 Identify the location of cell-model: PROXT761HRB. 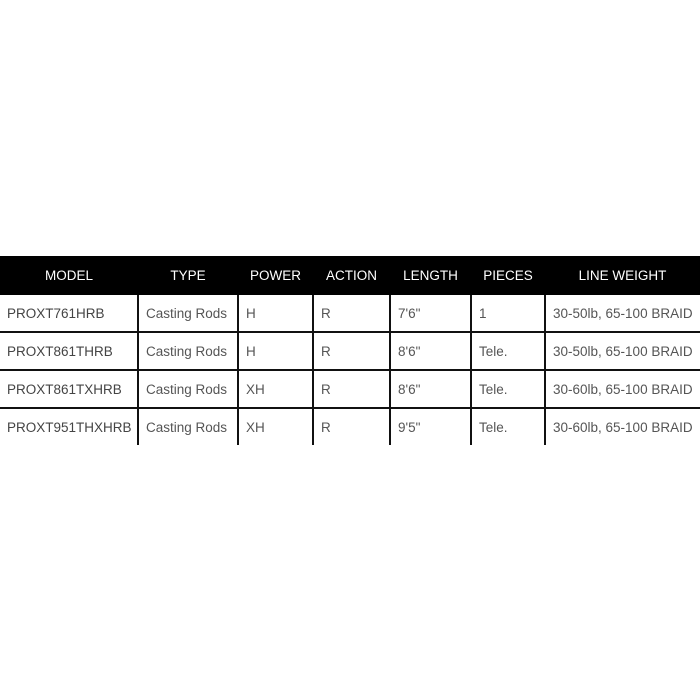
(56, 313).